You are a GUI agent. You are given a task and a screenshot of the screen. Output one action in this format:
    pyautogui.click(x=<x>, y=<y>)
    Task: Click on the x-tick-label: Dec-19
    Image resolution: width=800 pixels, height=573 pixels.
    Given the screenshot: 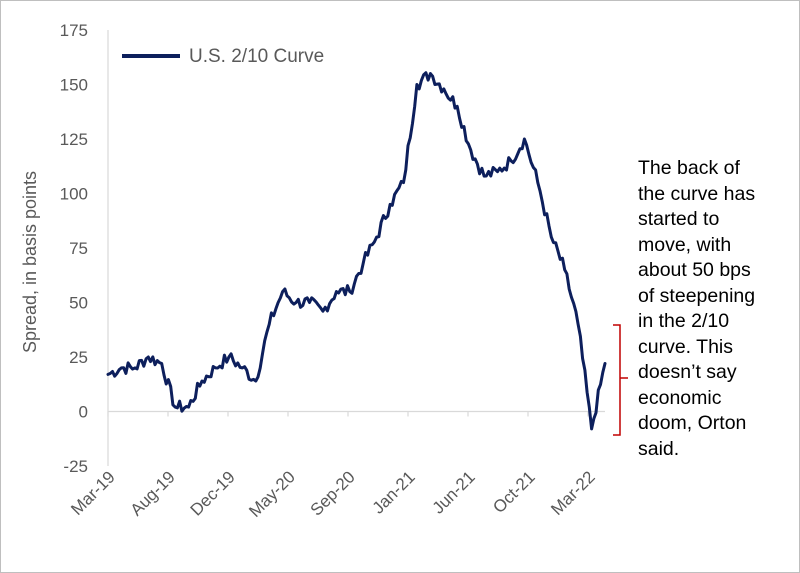 What is the action you would take?
    pyautogui.click(x=213, y=493)
    